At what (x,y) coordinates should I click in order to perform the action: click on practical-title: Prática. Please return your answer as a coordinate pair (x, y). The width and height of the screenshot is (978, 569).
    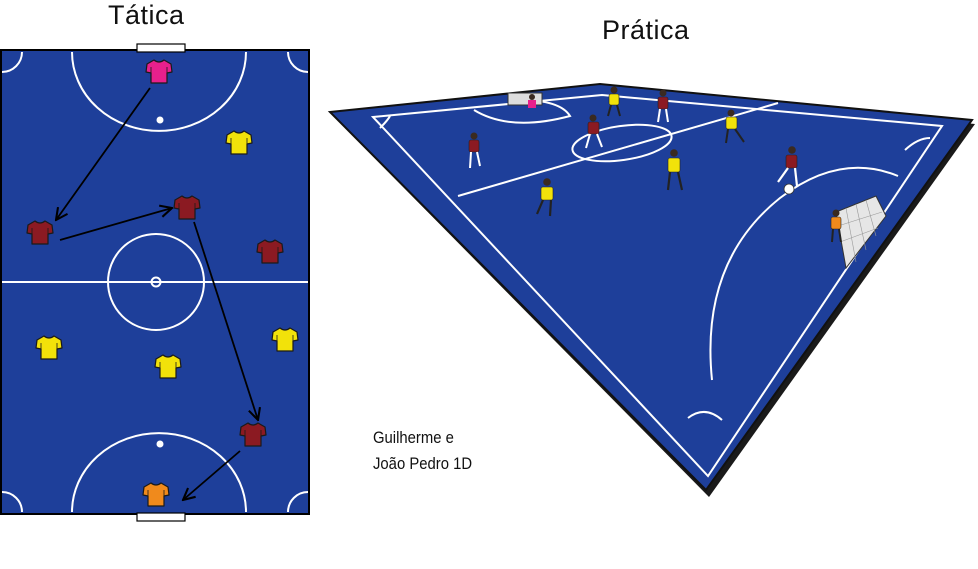
    Looking at the image, I should click on (646, 30).